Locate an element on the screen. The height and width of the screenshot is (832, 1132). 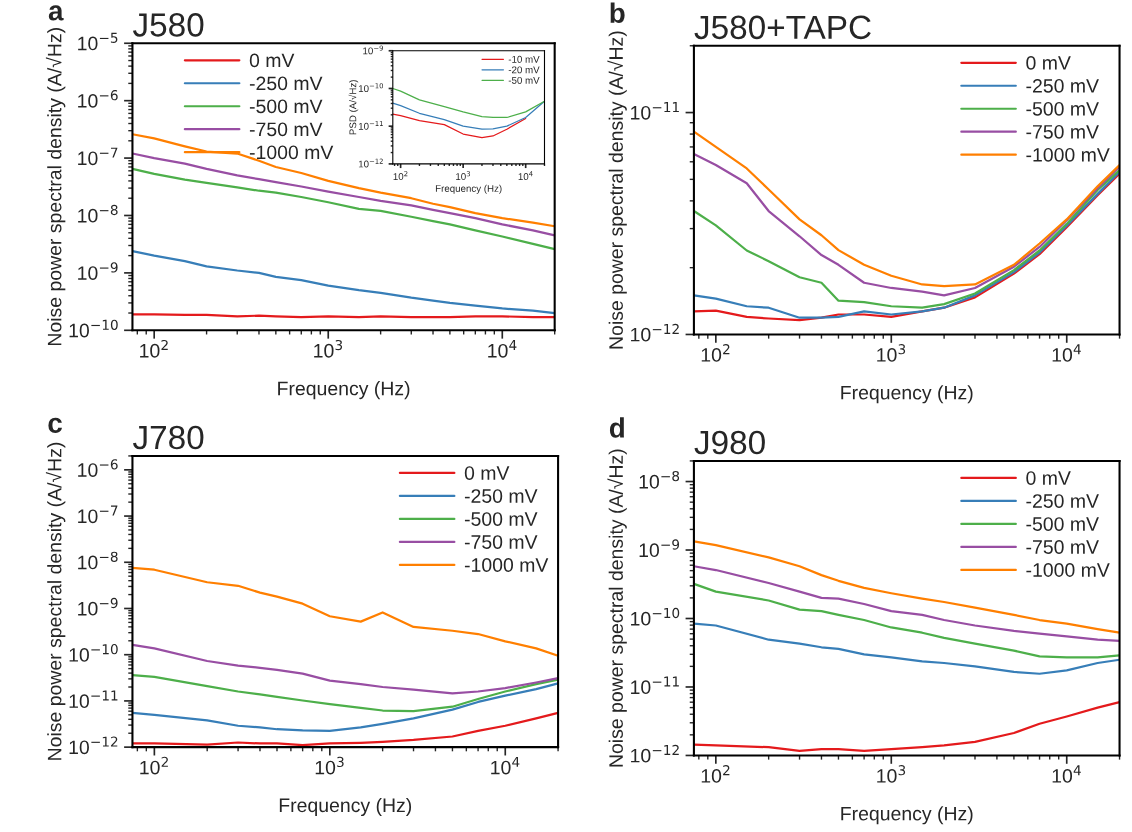
chart-title: J980 is located at coordinates (729, 442).